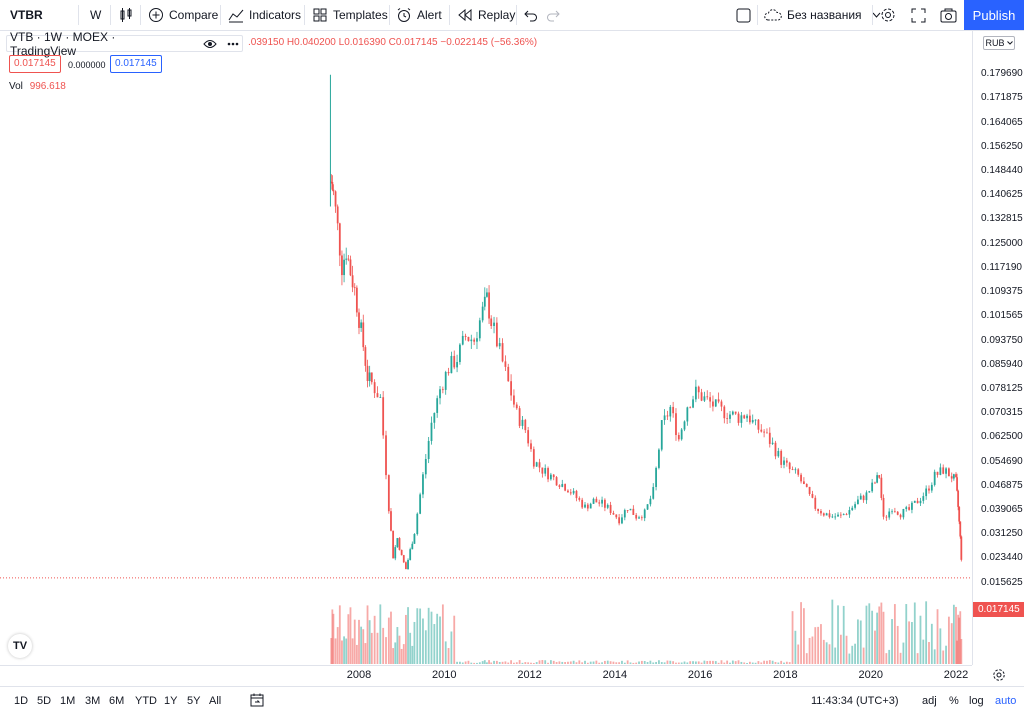  Describe the element at coordinates (20, 646) in the screenshot. I see `tradingview-logo-icon: TV` at that location.